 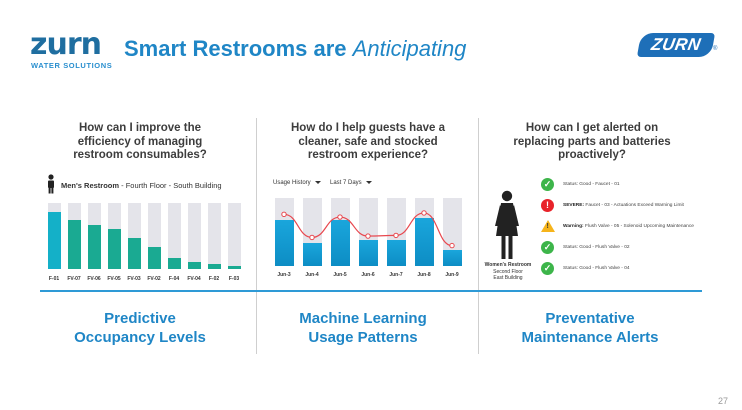 What do you see at coordinates (715, 49) in the screenshot?
I see `registered-mark: ®` at bounding box center [715, 49].